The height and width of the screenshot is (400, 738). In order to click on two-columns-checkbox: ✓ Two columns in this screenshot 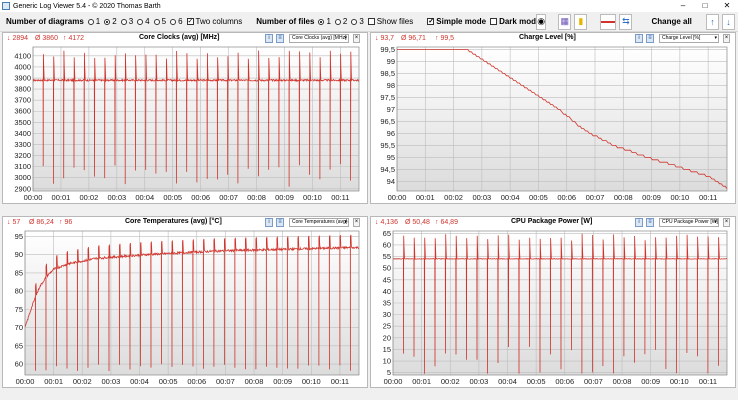, I will do `click(214, 21)`.